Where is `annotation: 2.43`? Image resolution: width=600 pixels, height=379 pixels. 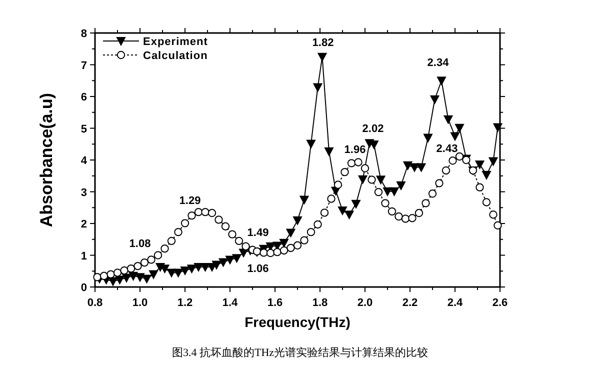 annotation: 2.43 is located at coordinates (447, 149).